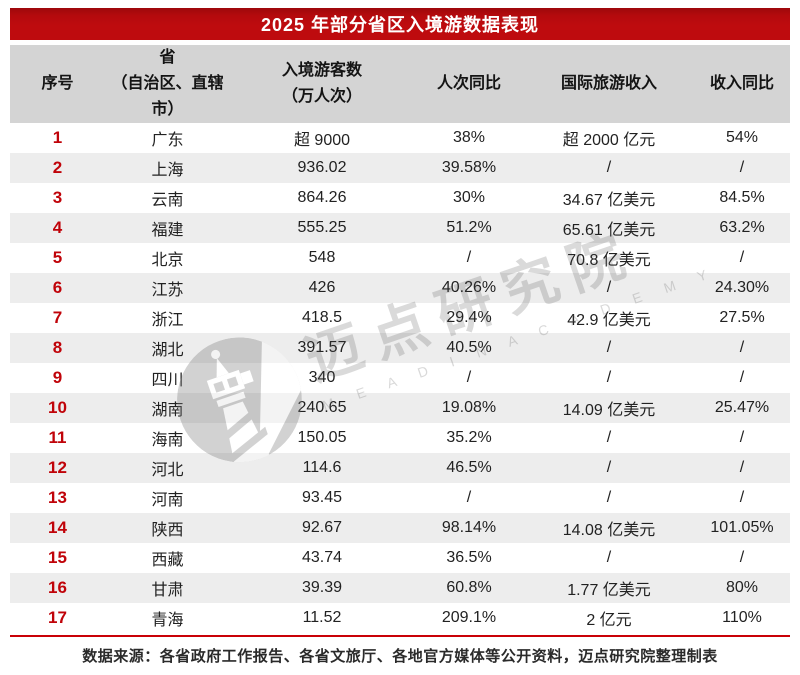  What do you see at coordinates (167, 590) in the screenshot?
I see `province-cell: 甘肃` at bounding box center [167, 590].